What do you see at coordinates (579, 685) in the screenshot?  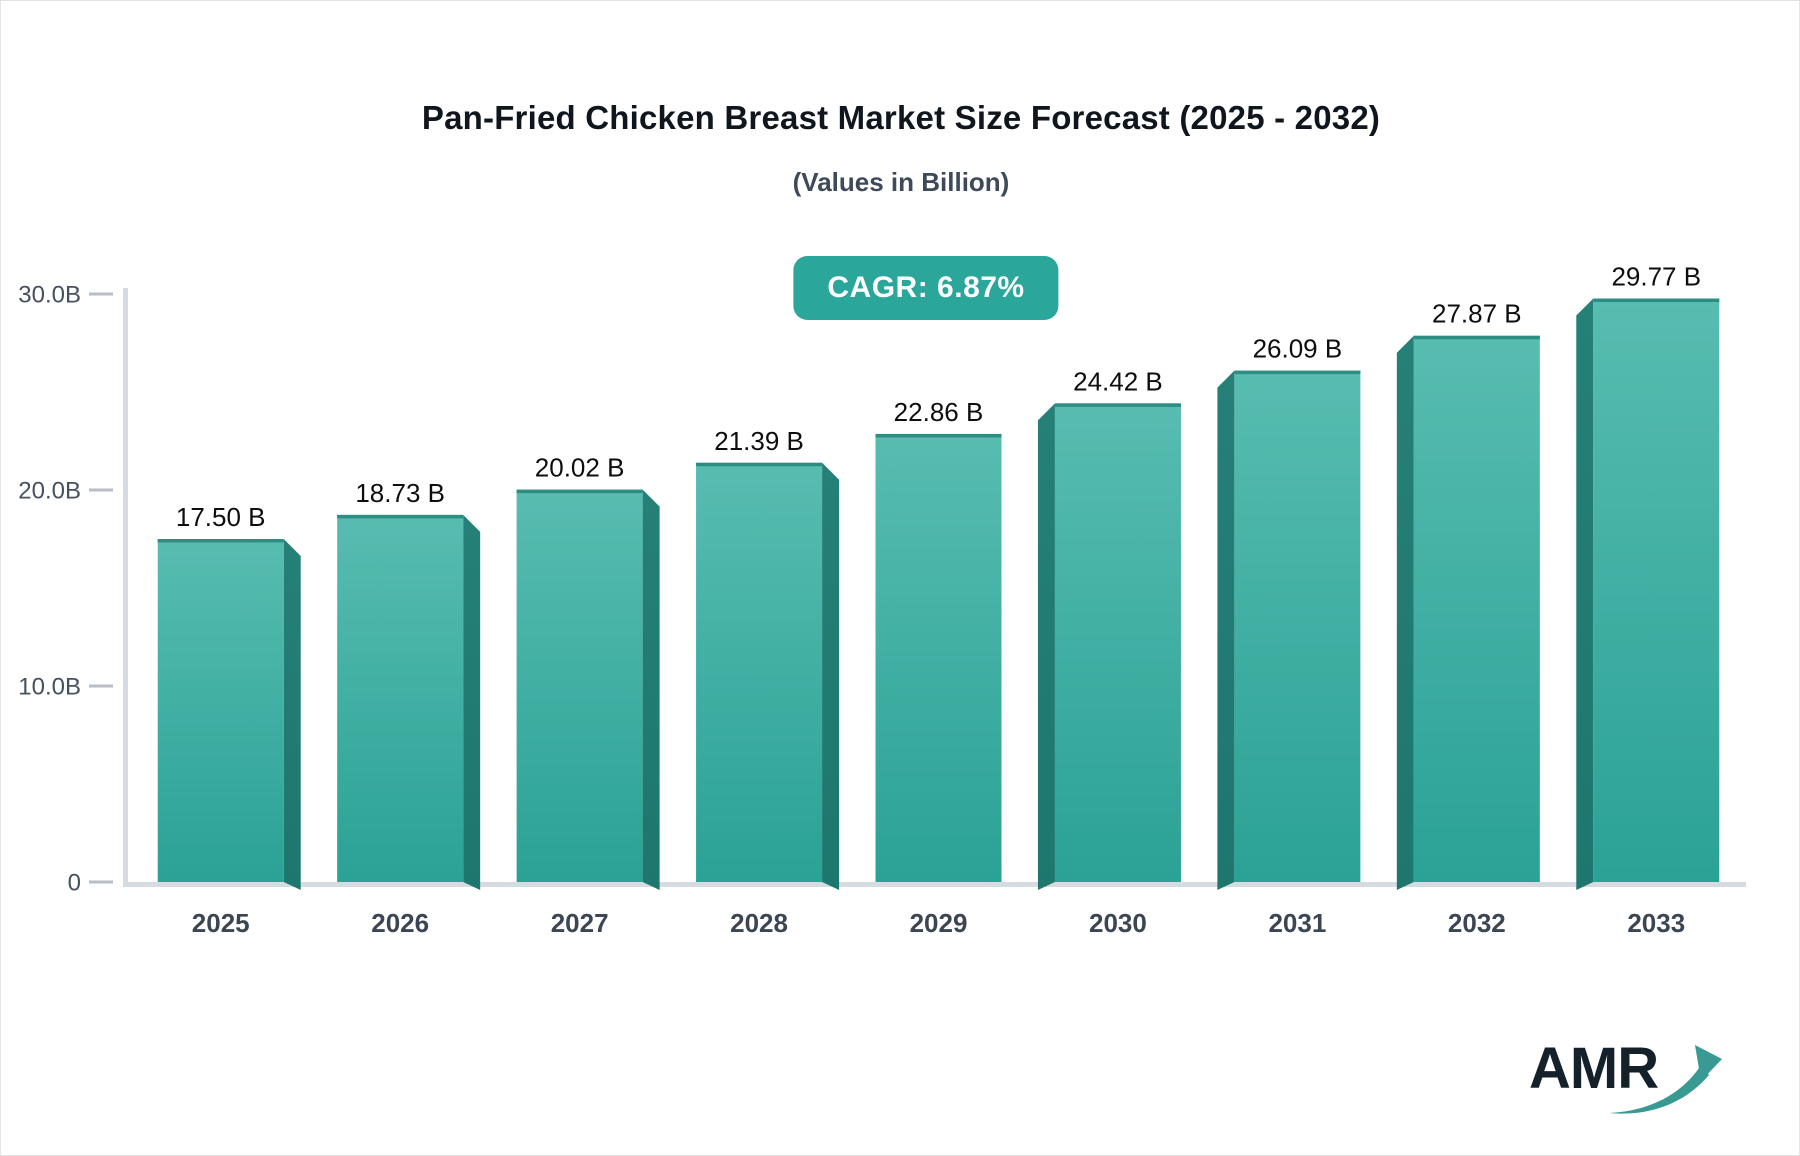 I see `bar-2027` at bounding box center [579, 685].